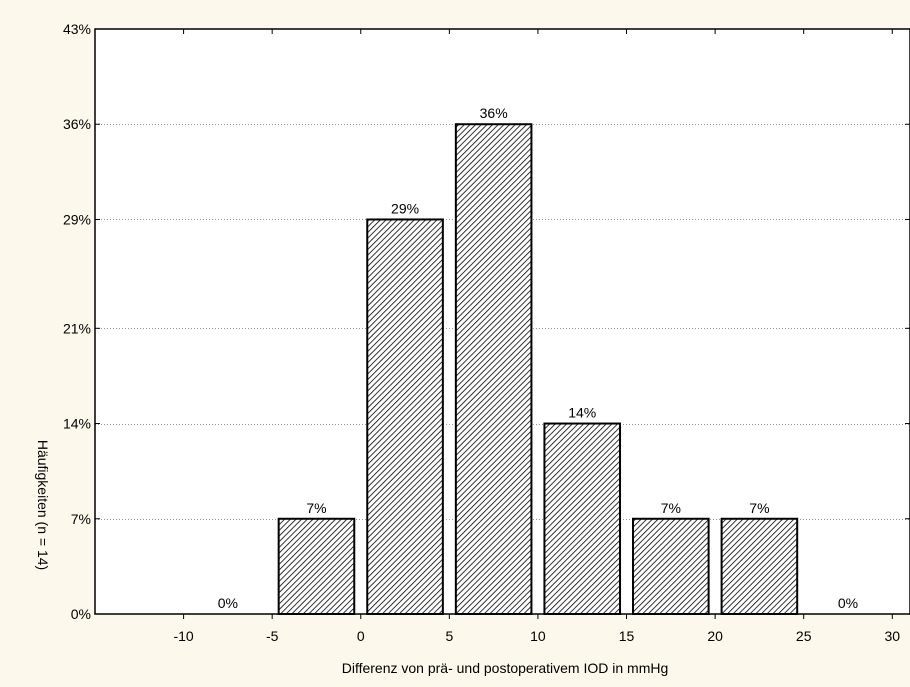 Image resolution: width=910 pixels, height=687 pixels. Describe the element at coordinates (77, 124) in the screenshot. I see `y-tick-label: 36%` at that location.